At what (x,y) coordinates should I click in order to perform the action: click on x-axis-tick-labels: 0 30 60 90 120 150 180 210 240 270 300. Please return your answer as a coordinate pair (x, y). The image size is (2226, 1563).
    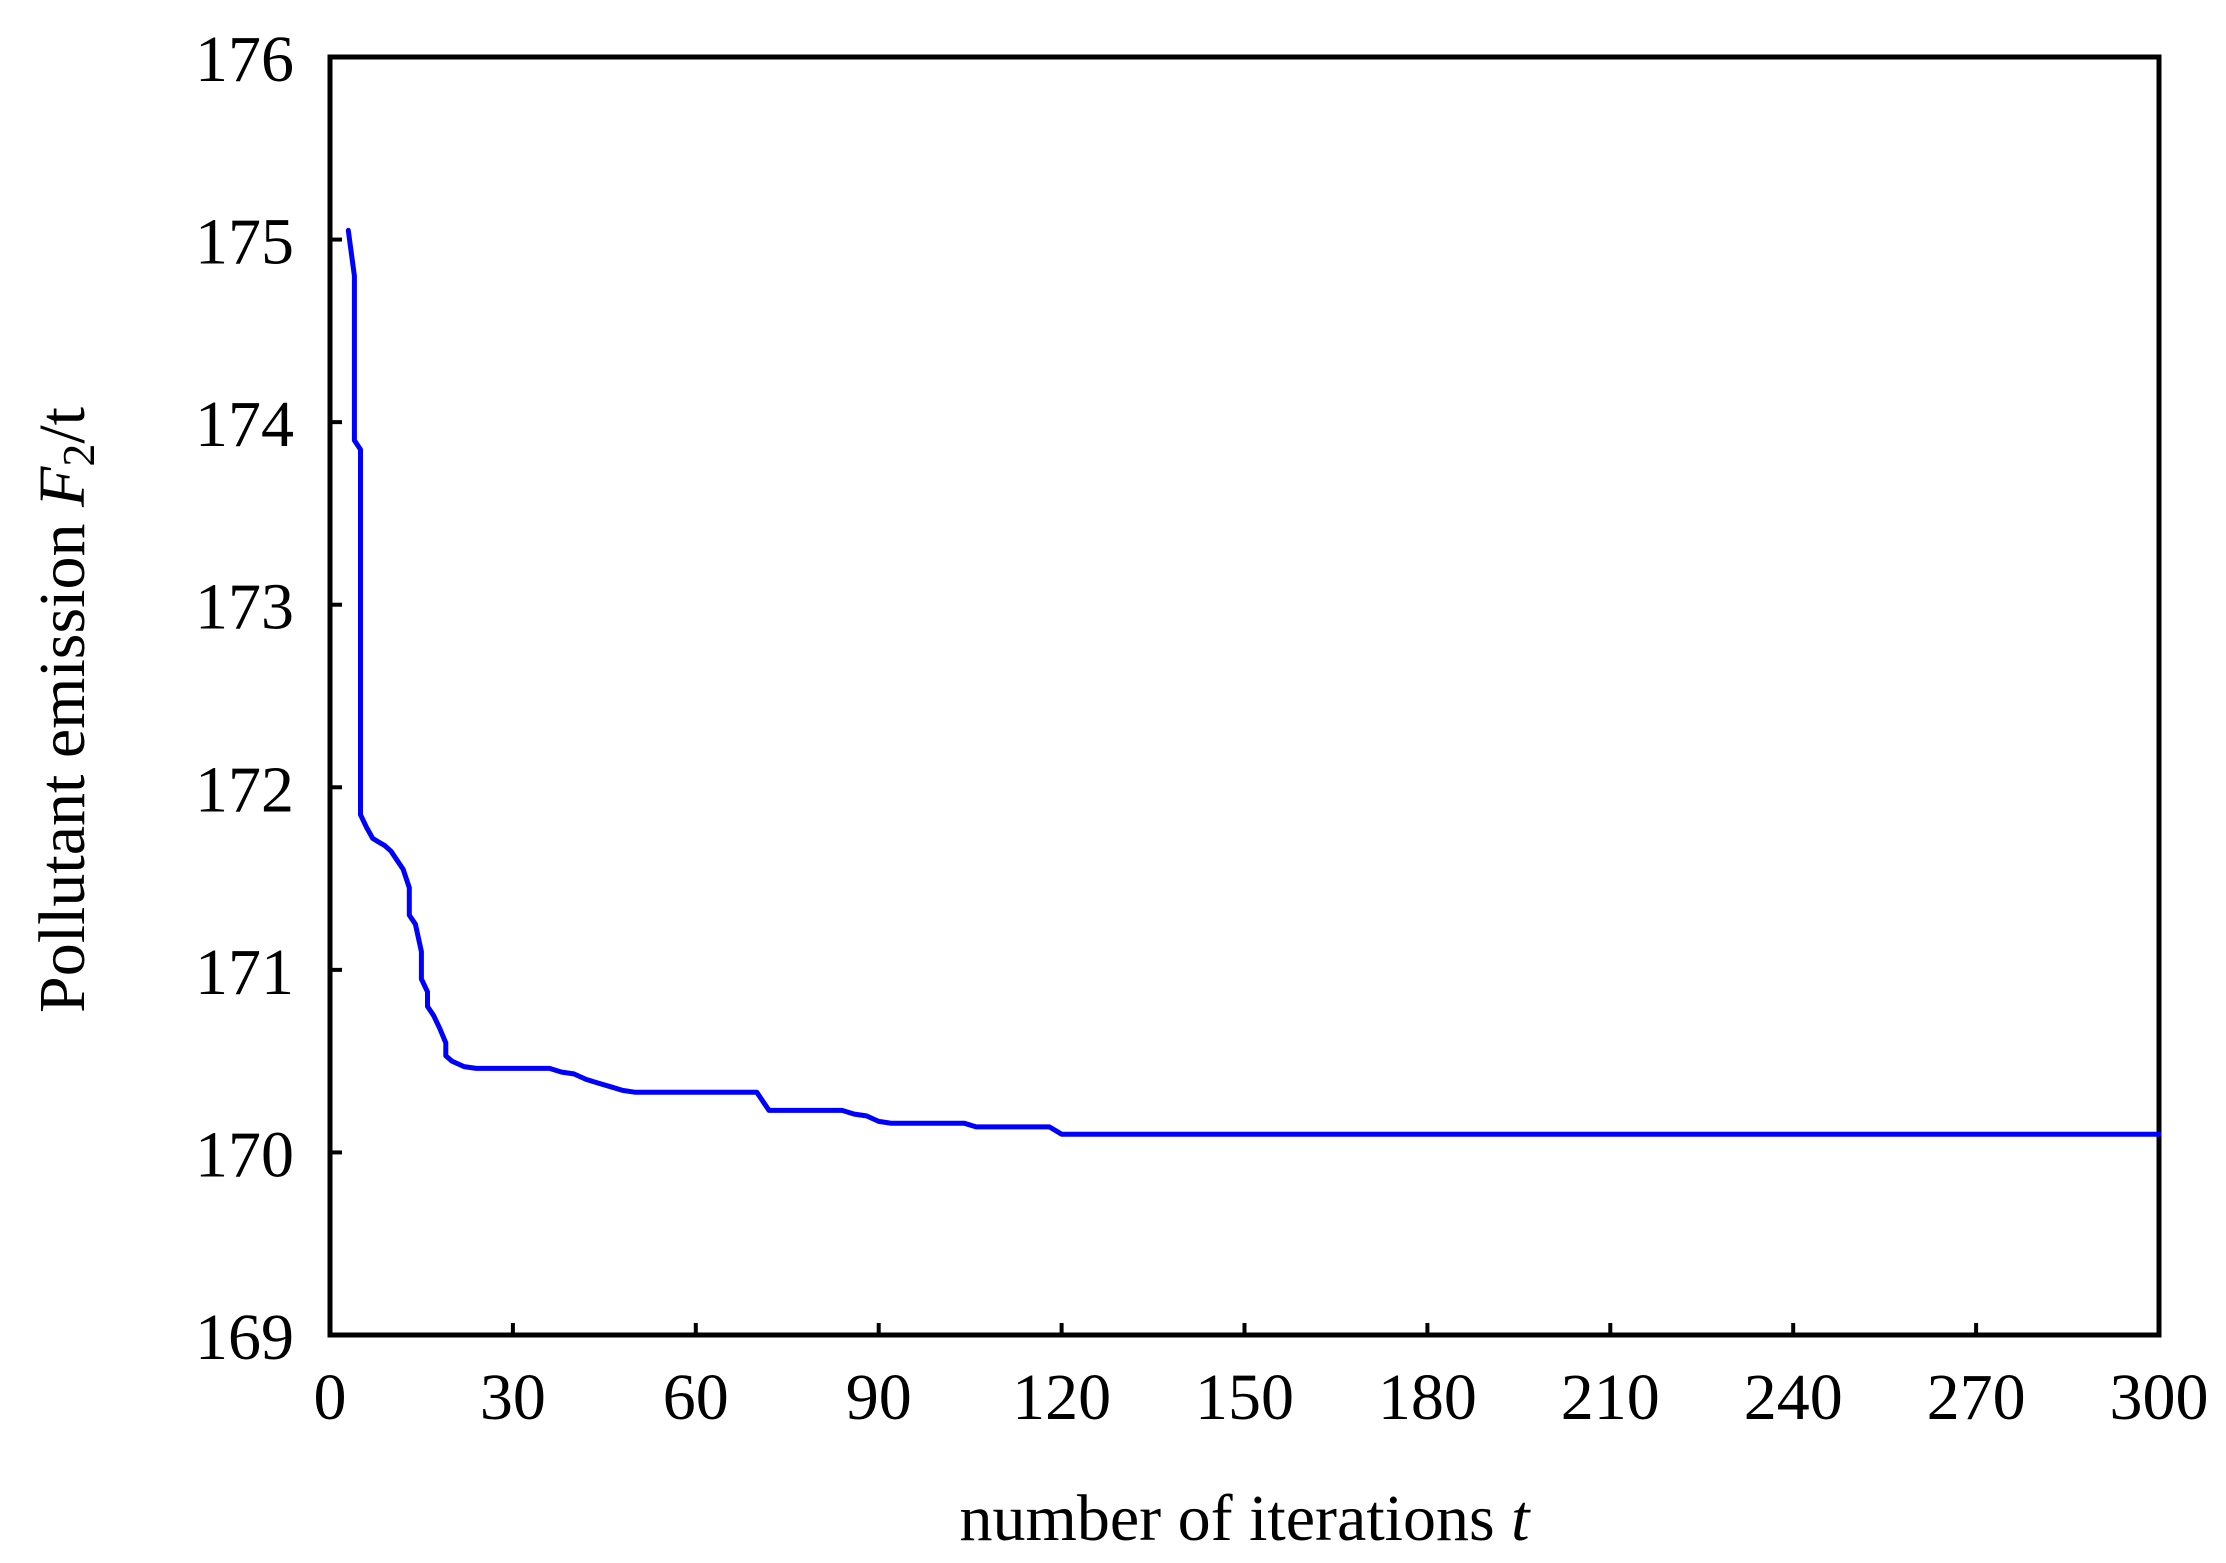
    Looking at the image, I should click on (1261, 1397).